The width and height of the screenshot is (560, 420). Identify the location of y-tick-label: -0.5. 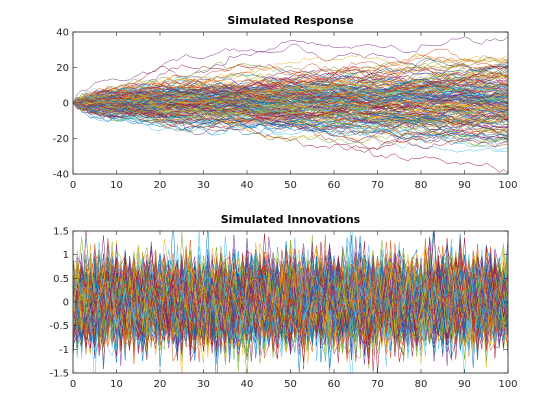
(59, 326).